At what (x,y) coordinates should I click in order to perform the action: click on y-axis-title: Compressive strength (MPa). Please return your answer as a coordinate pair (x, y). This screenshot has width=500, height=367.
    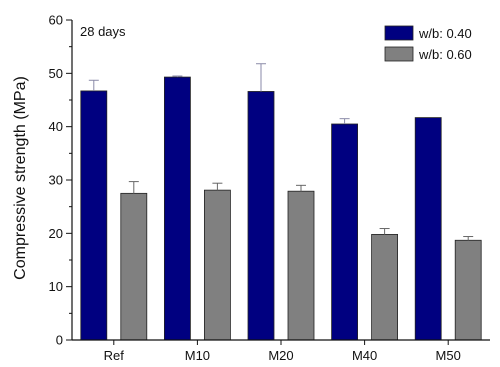
    Looking at the image, I should click on (20, 178).